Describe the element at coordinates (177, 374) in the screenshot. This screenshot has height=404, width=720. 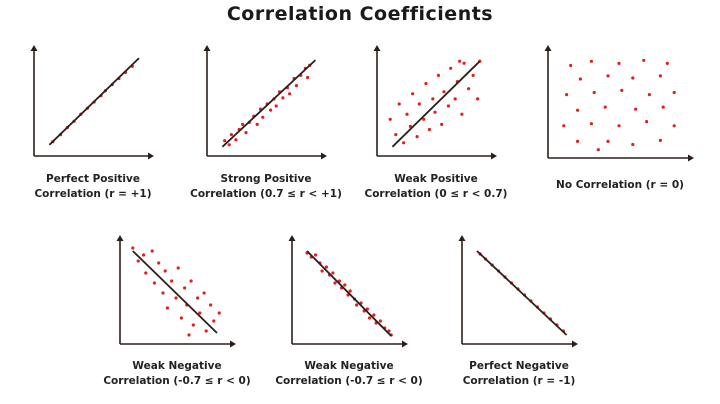
I see `chart-caption: Weak Negative Correlation (-0.7 ≤ r < 0)` at that location.